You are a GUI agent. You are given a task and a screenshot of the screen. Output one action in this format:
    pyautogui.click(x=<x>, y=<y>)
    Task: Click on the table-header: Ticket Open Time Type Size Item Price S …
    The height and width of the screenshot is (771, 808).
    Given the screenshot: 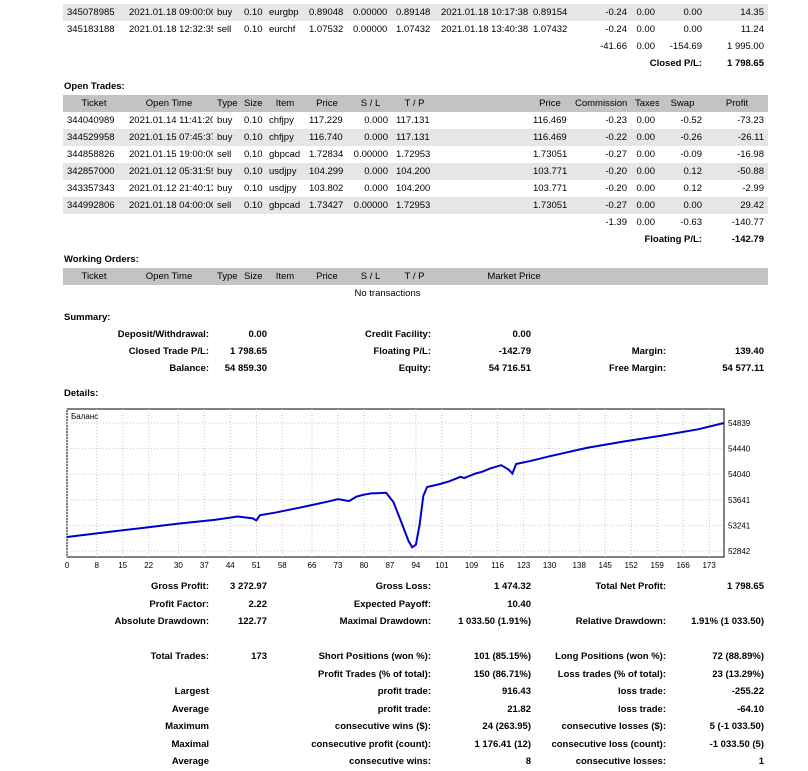 What is the action you would take?
    pyautogui.click(x=415, y=103)
    